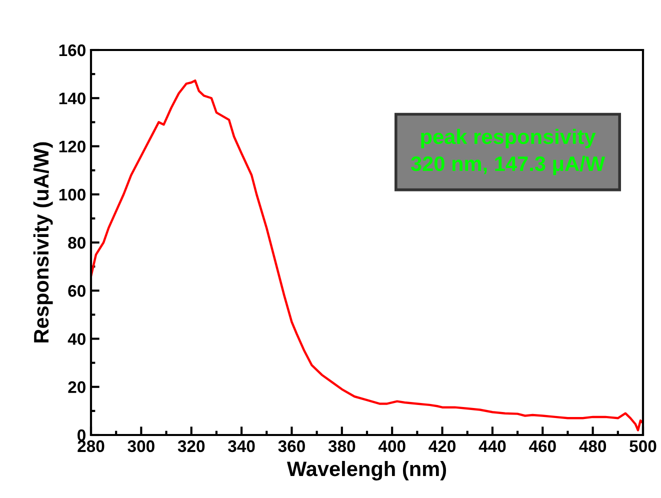 This screenshot has height=498, width=661. Describe the element at coordinates (392, 446) in the screenshot. I see `x-tick-label: 400` at that location.